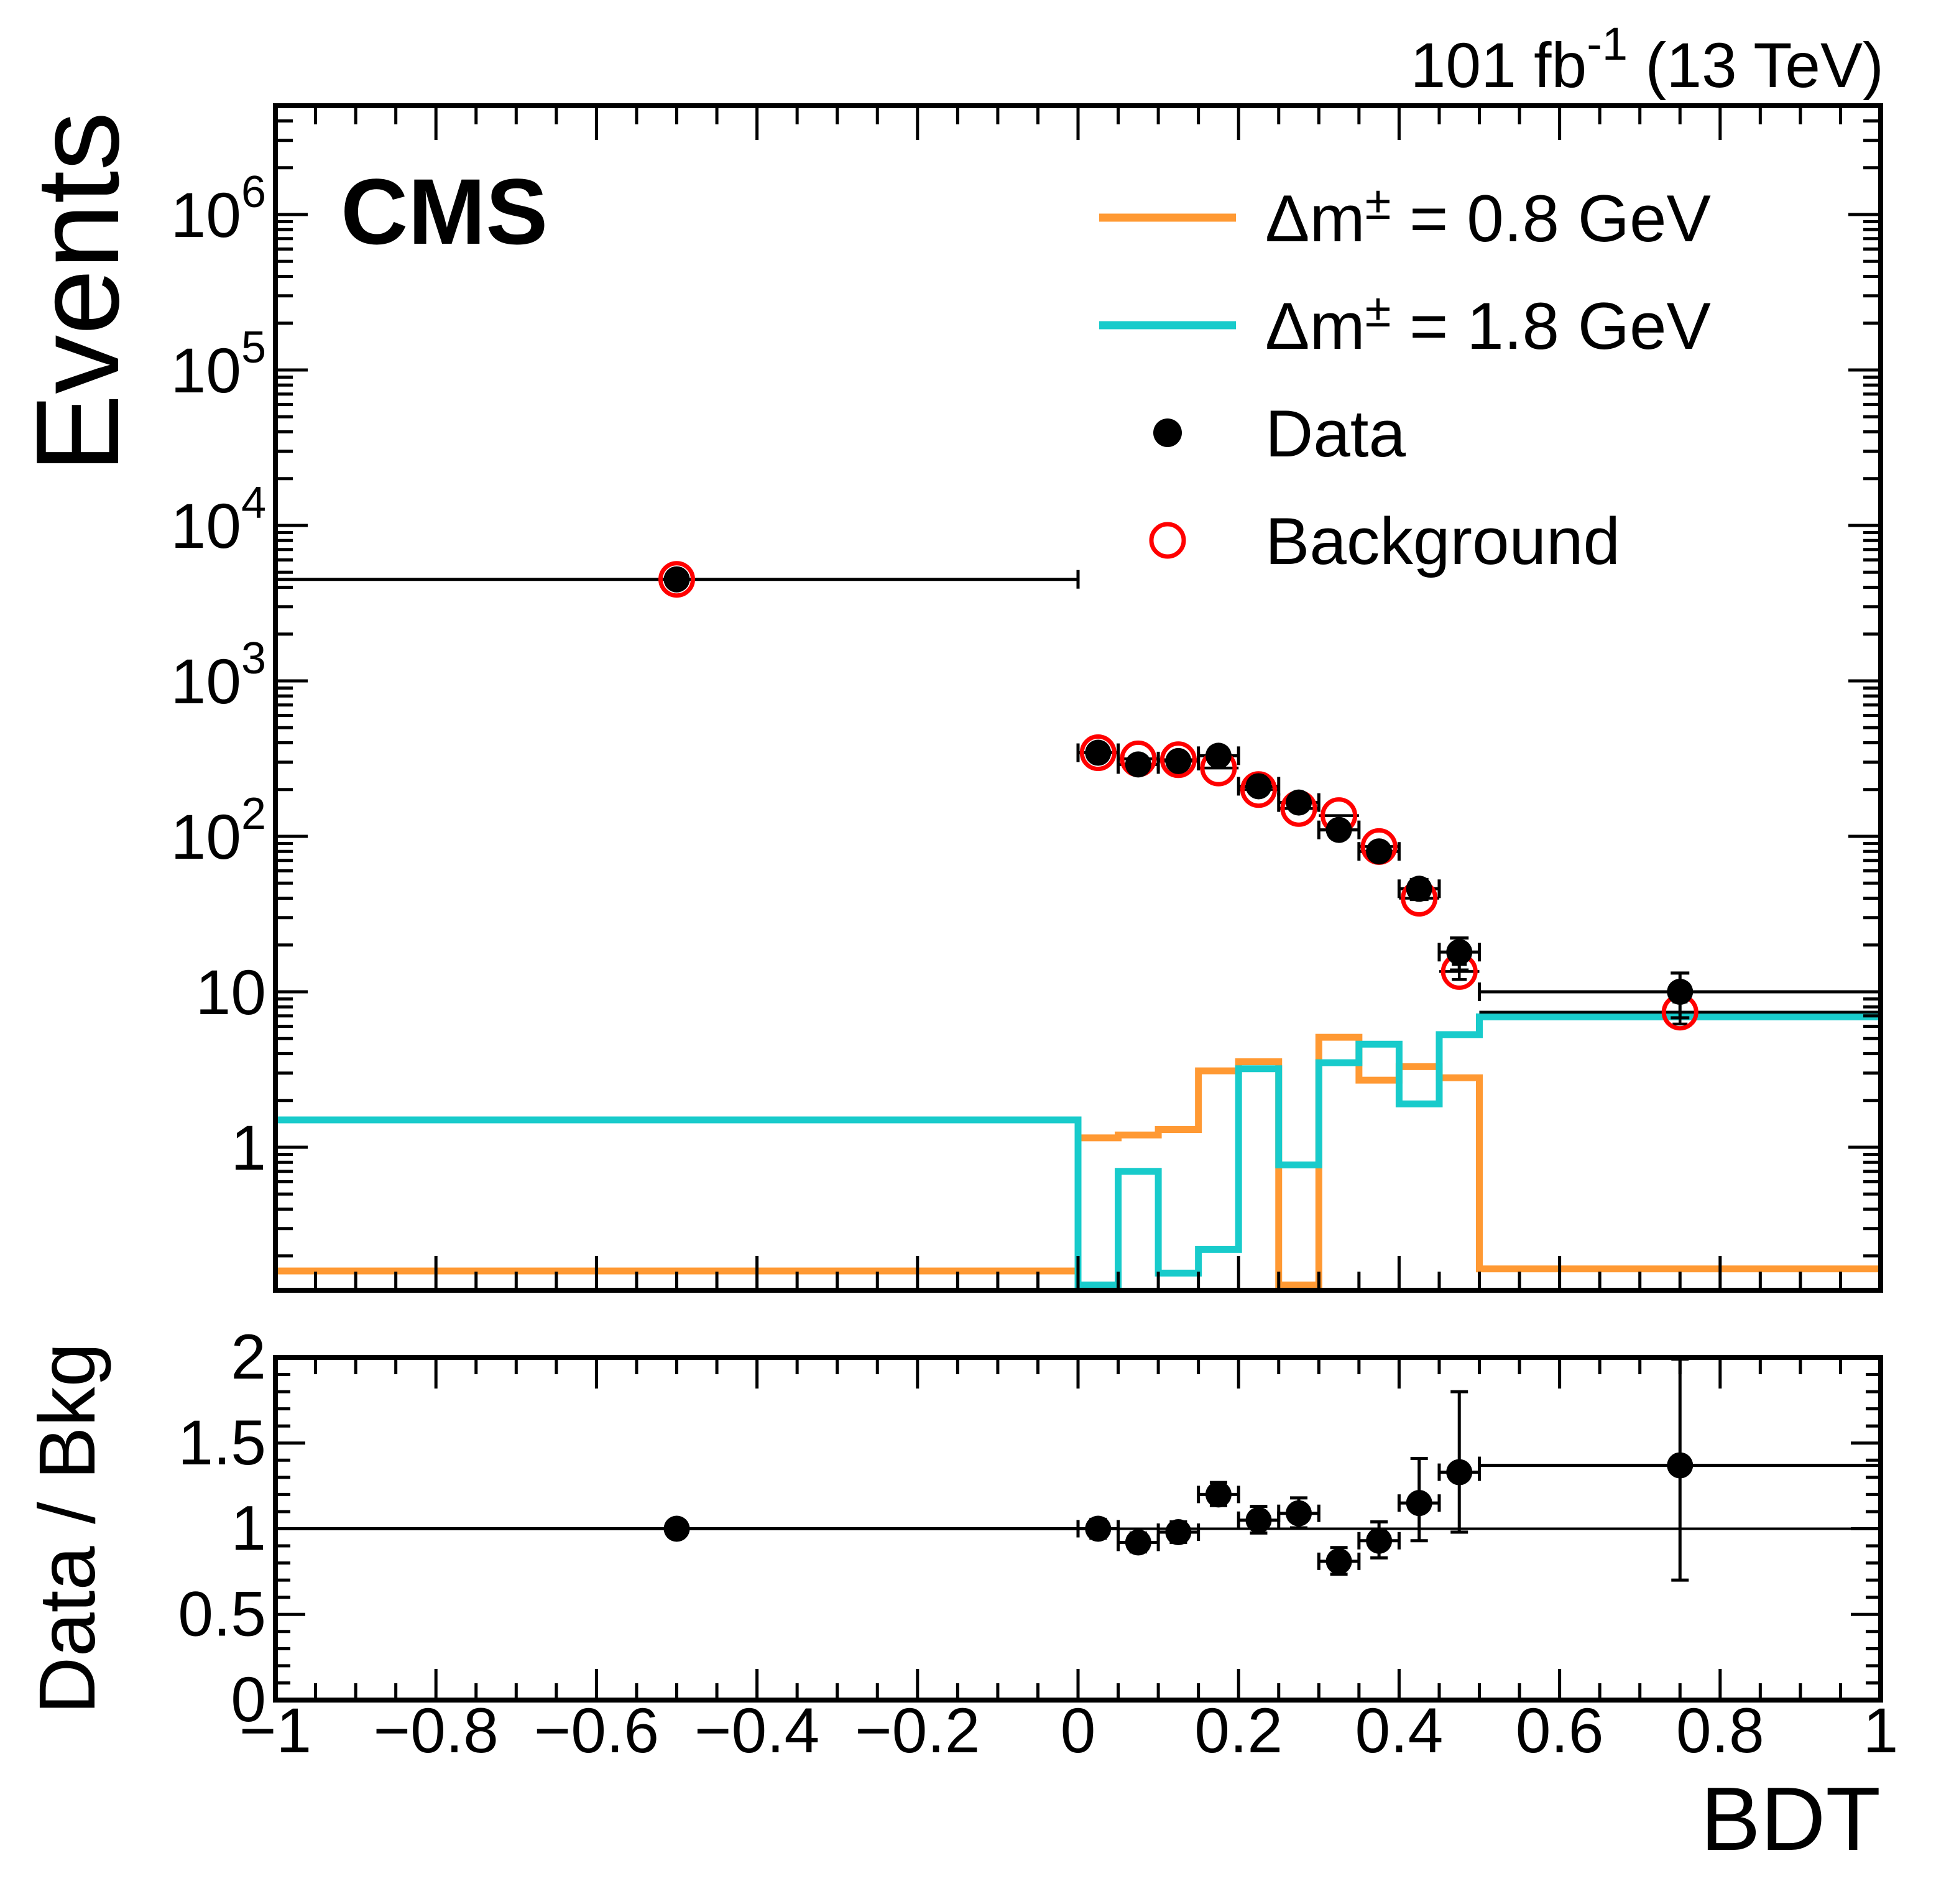 The height and width of the screenshot is (1904, 1959). What do you see at coordinates (1167, 540) in the screenshot?
I see `legend-sample-background-circle` at bounding box center [1167, 540].